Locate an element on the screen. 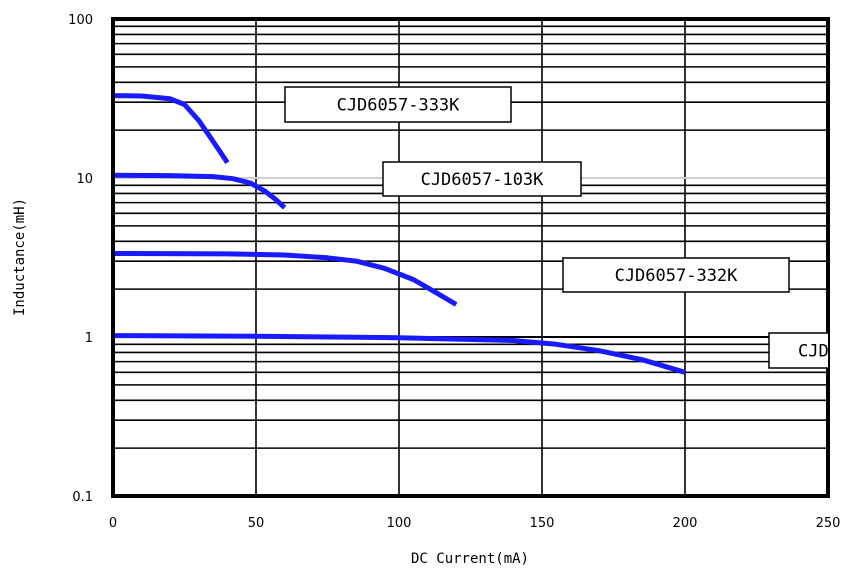  x-tick-label: 200 is located at coordinates (685, 523).